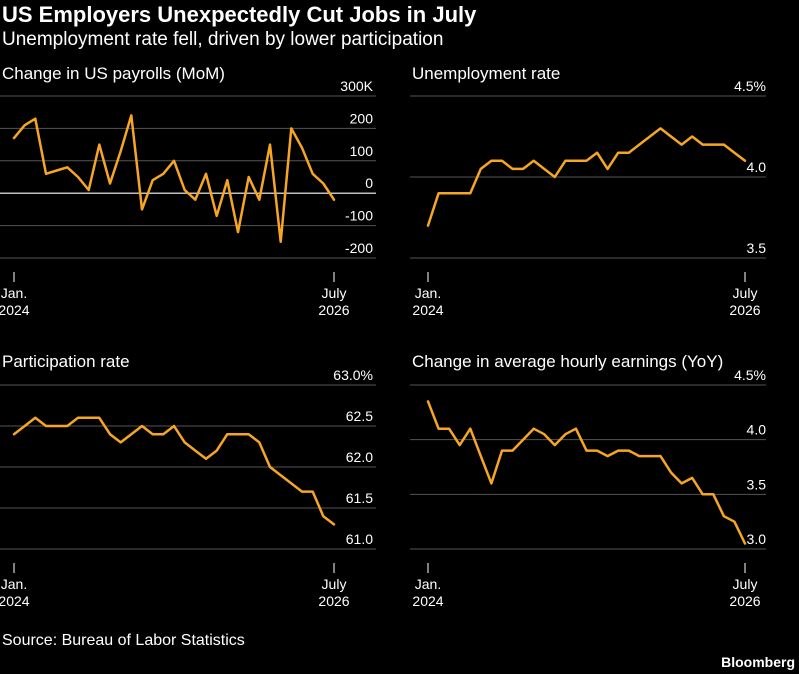  Describe the element at coordinates (359, 457) in the screenshot. I see `y-tick-label: 62.0` at that location.